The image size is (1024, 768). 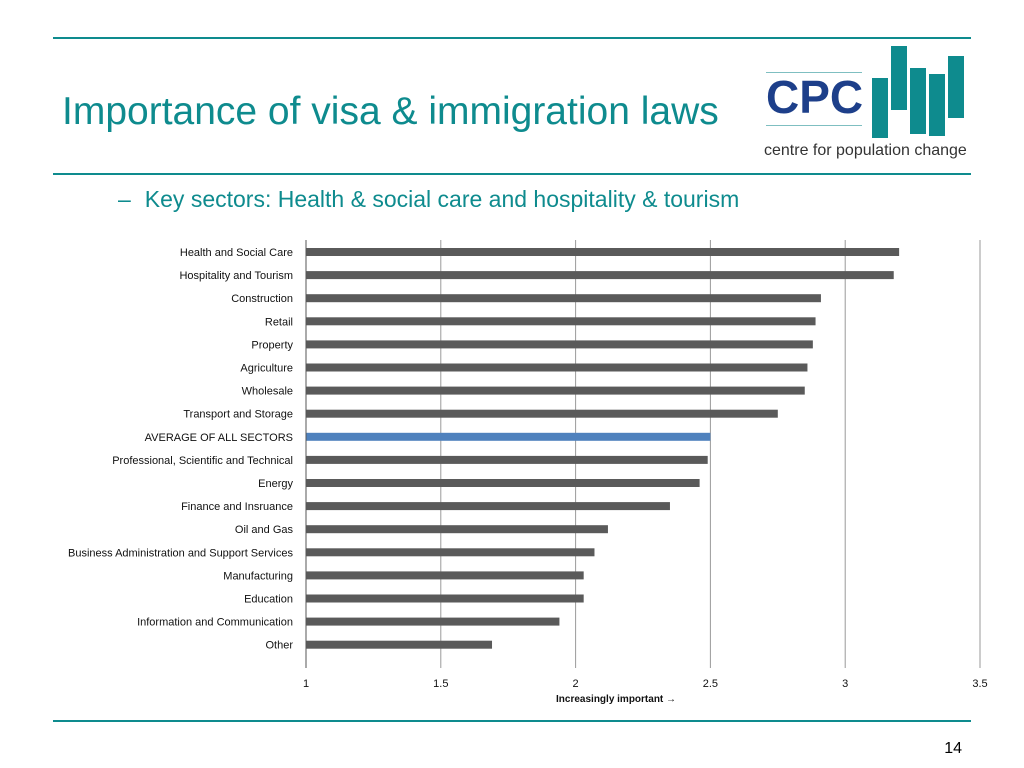 What do you see at coordinates (616, 699) in the screenshot?
I see `x-axis-title: Increasingly important →` at bounding box center [616, 699].